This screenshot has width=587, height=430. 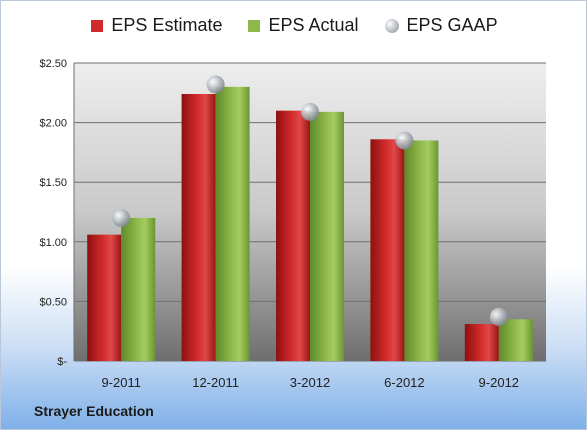 What do you see at coordinates (215, 382) in the screenshot?
I see `x-tick-label: 12-2011` at bounding box center [215, 382].